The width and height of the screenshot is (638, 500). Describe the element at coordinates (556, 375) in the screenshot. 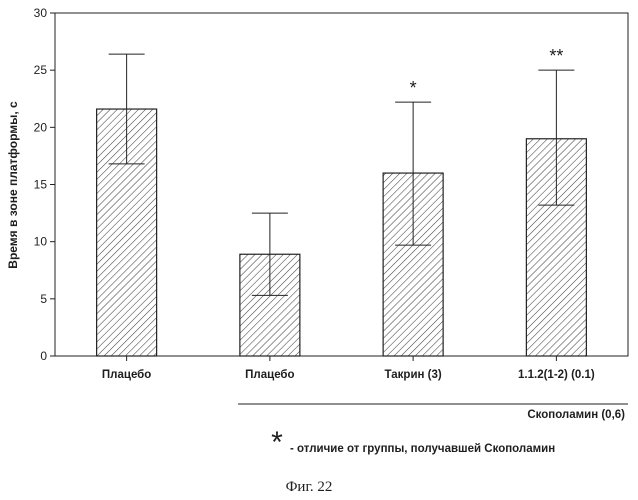

I see `x-category-label: 1.1.2(1-2) (0.1)` at that location.